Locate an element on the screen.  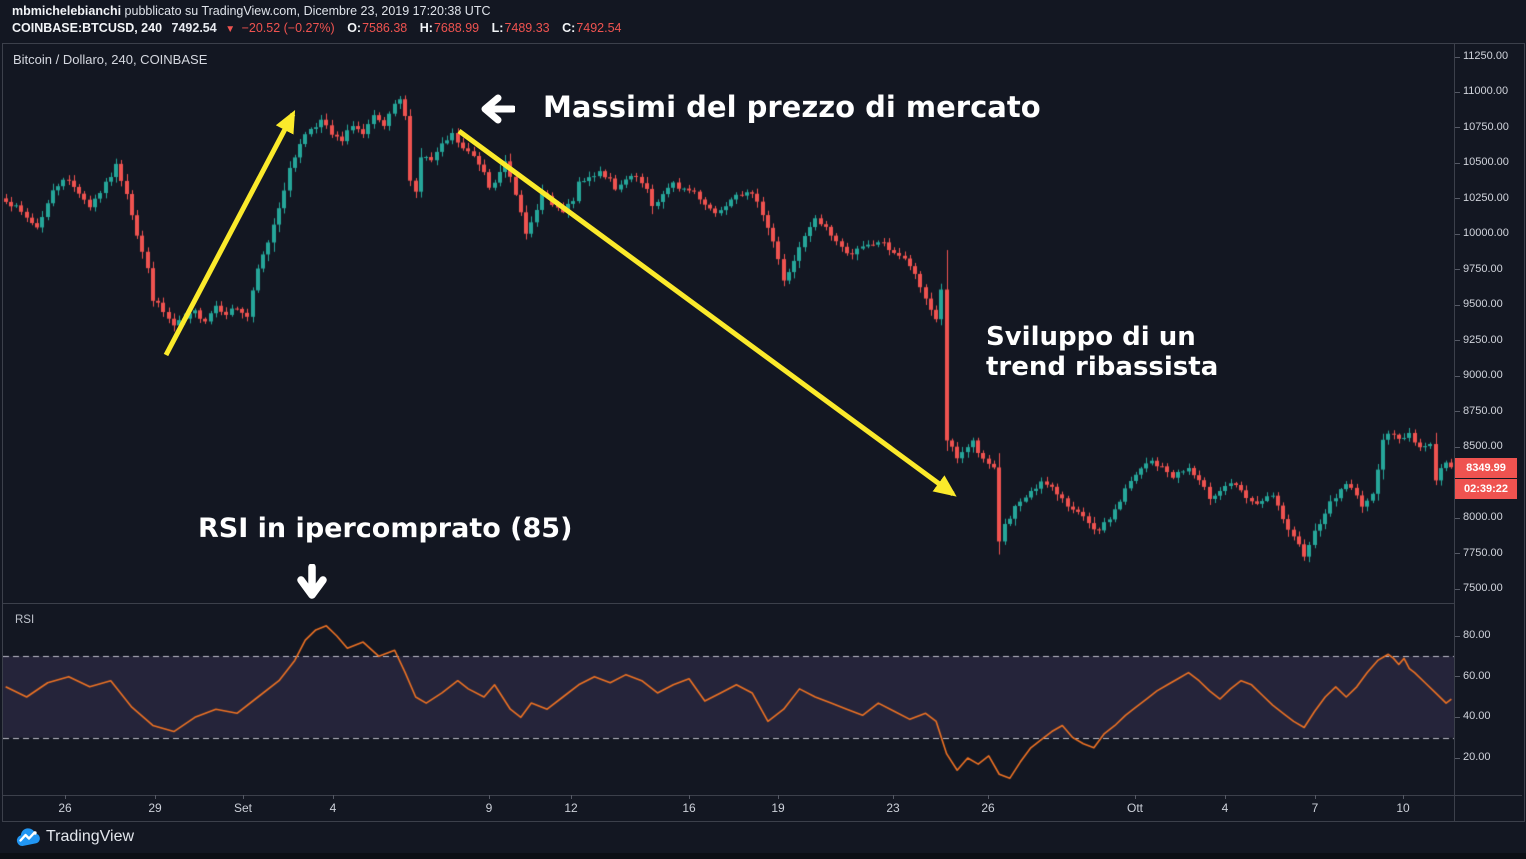
rsi-axis-label: 60.00 is located at coordinates (1477, 675).